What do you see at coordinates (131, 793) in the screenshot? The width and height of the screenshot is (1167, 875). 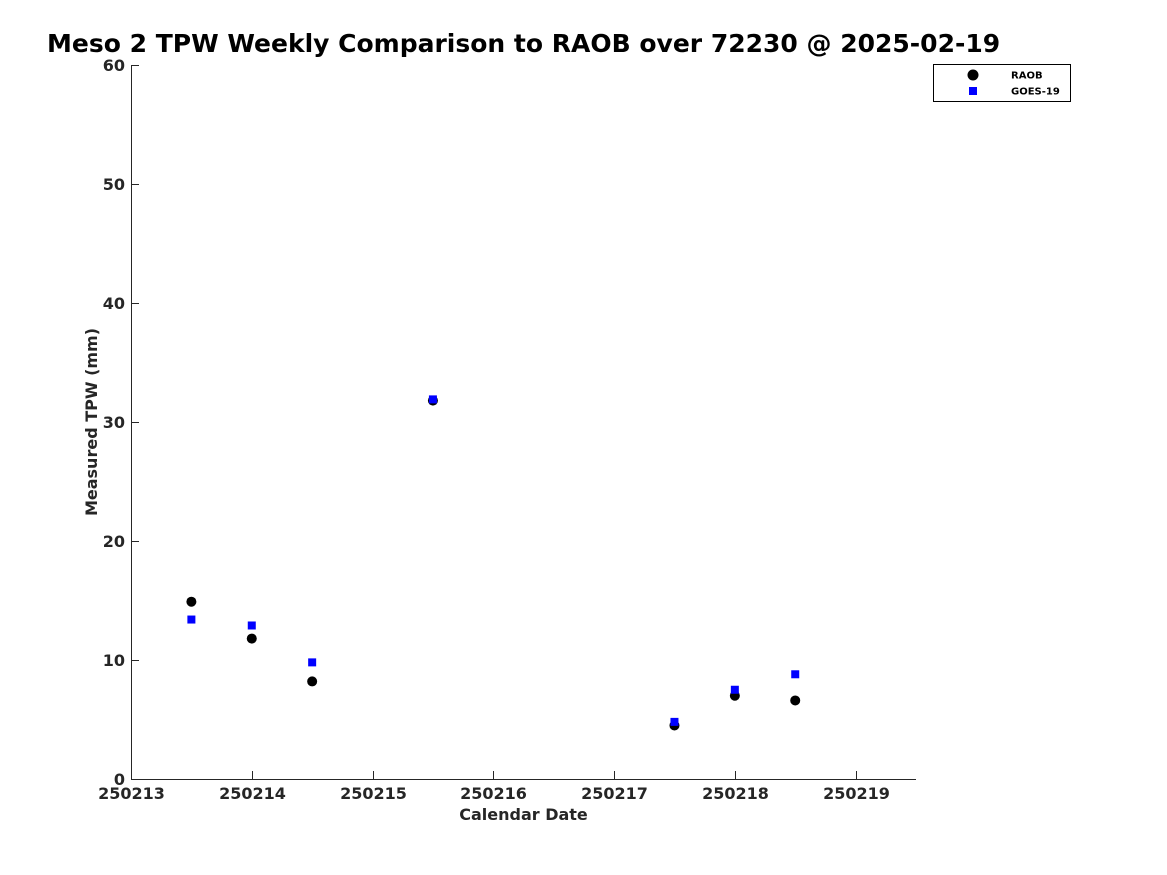 I see `x-tick-label: 250213` at bounding box center [131, 793].